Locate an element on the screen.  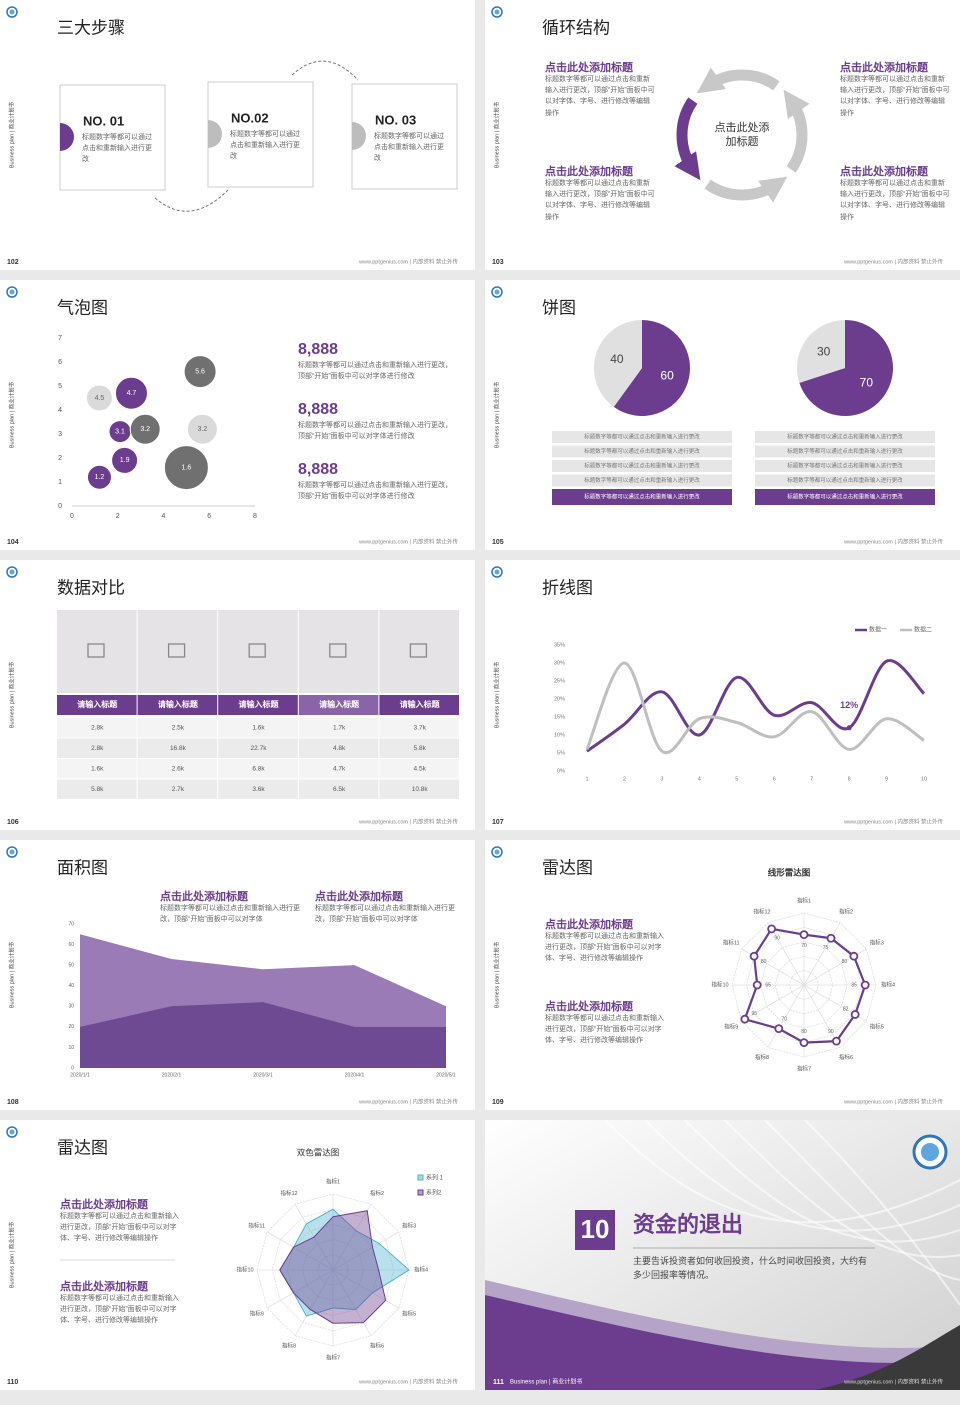
page-number: 105 is located at coordinates (498, 542).